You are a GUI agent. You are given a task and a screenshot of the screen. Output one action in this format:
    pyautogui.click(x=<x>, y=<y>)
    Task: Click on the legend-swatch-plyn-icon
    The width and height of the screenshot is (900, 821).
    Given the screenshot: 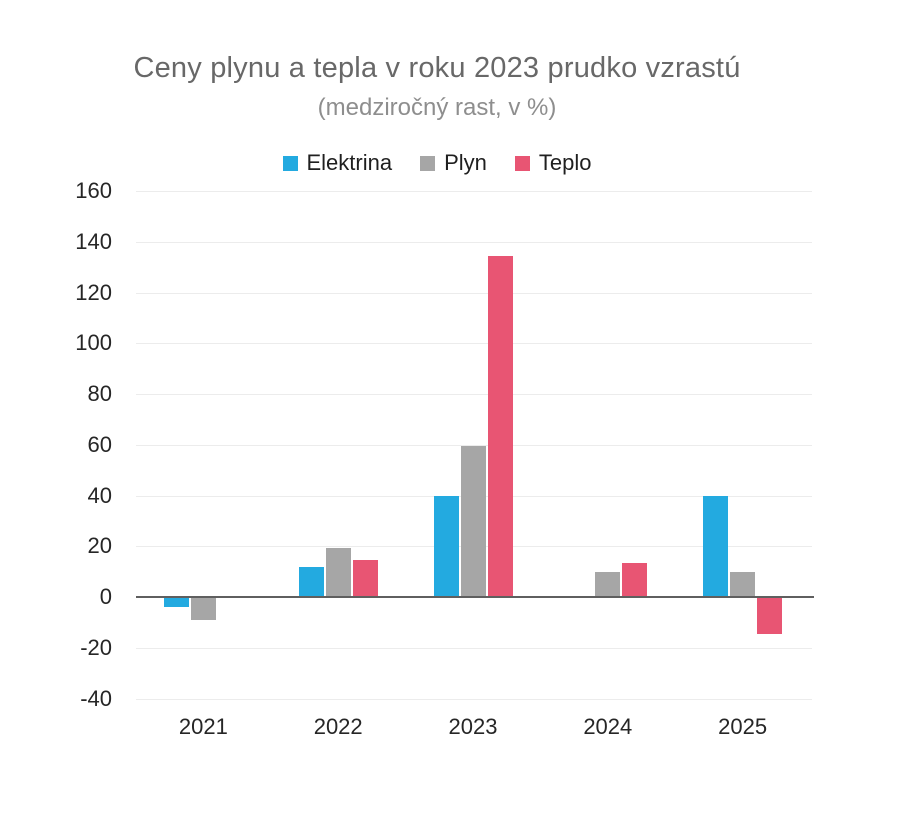 What is the action you would take?
    pyautogui.click(x=428, y=163)
    